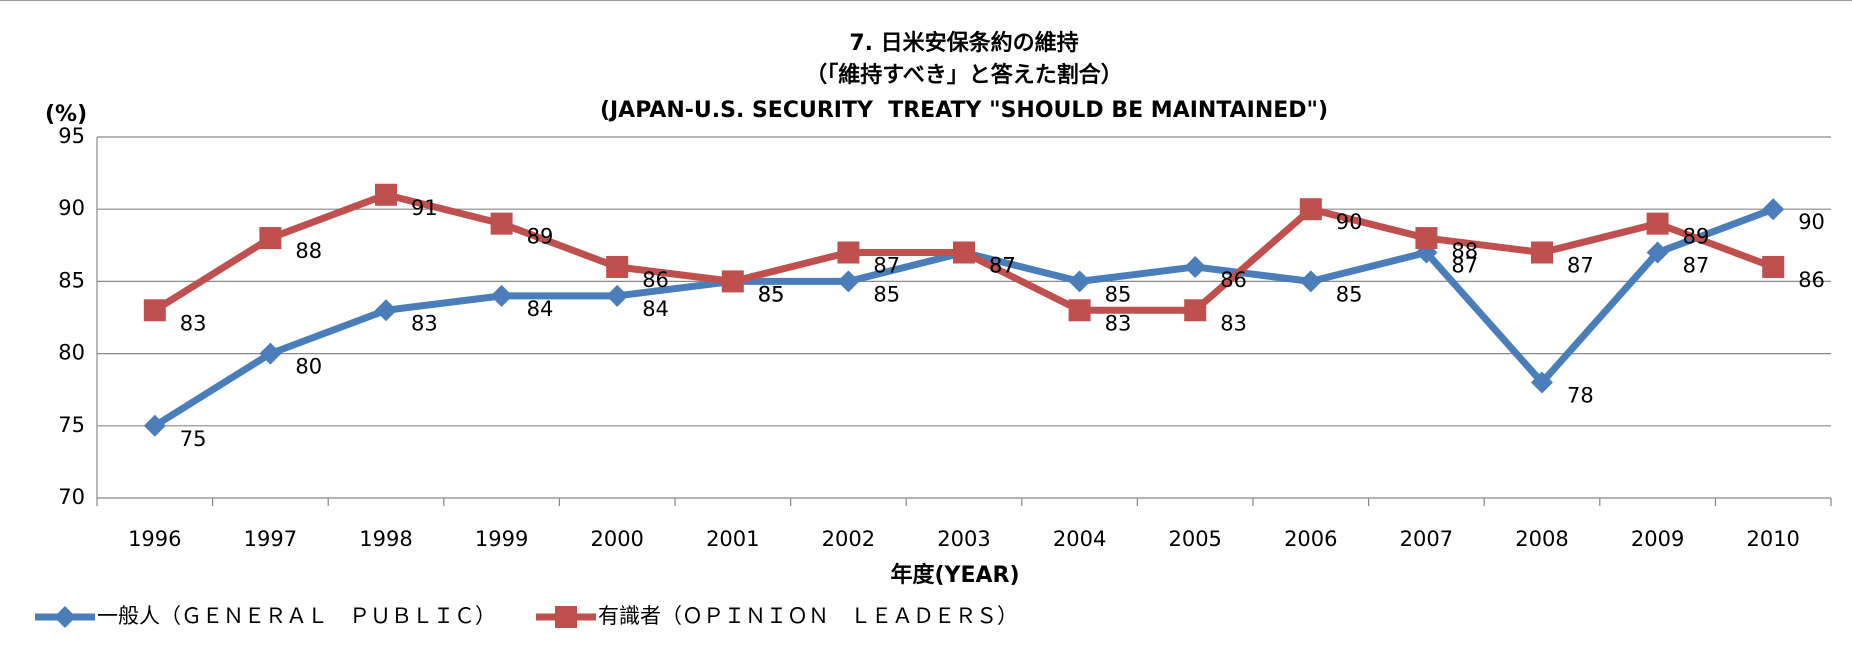 The height and width of the screenshot is (649, 1852). Describe the element at coordinates (270, 539) in the screenshot. I see `x-tick-label: 1997` at that location.